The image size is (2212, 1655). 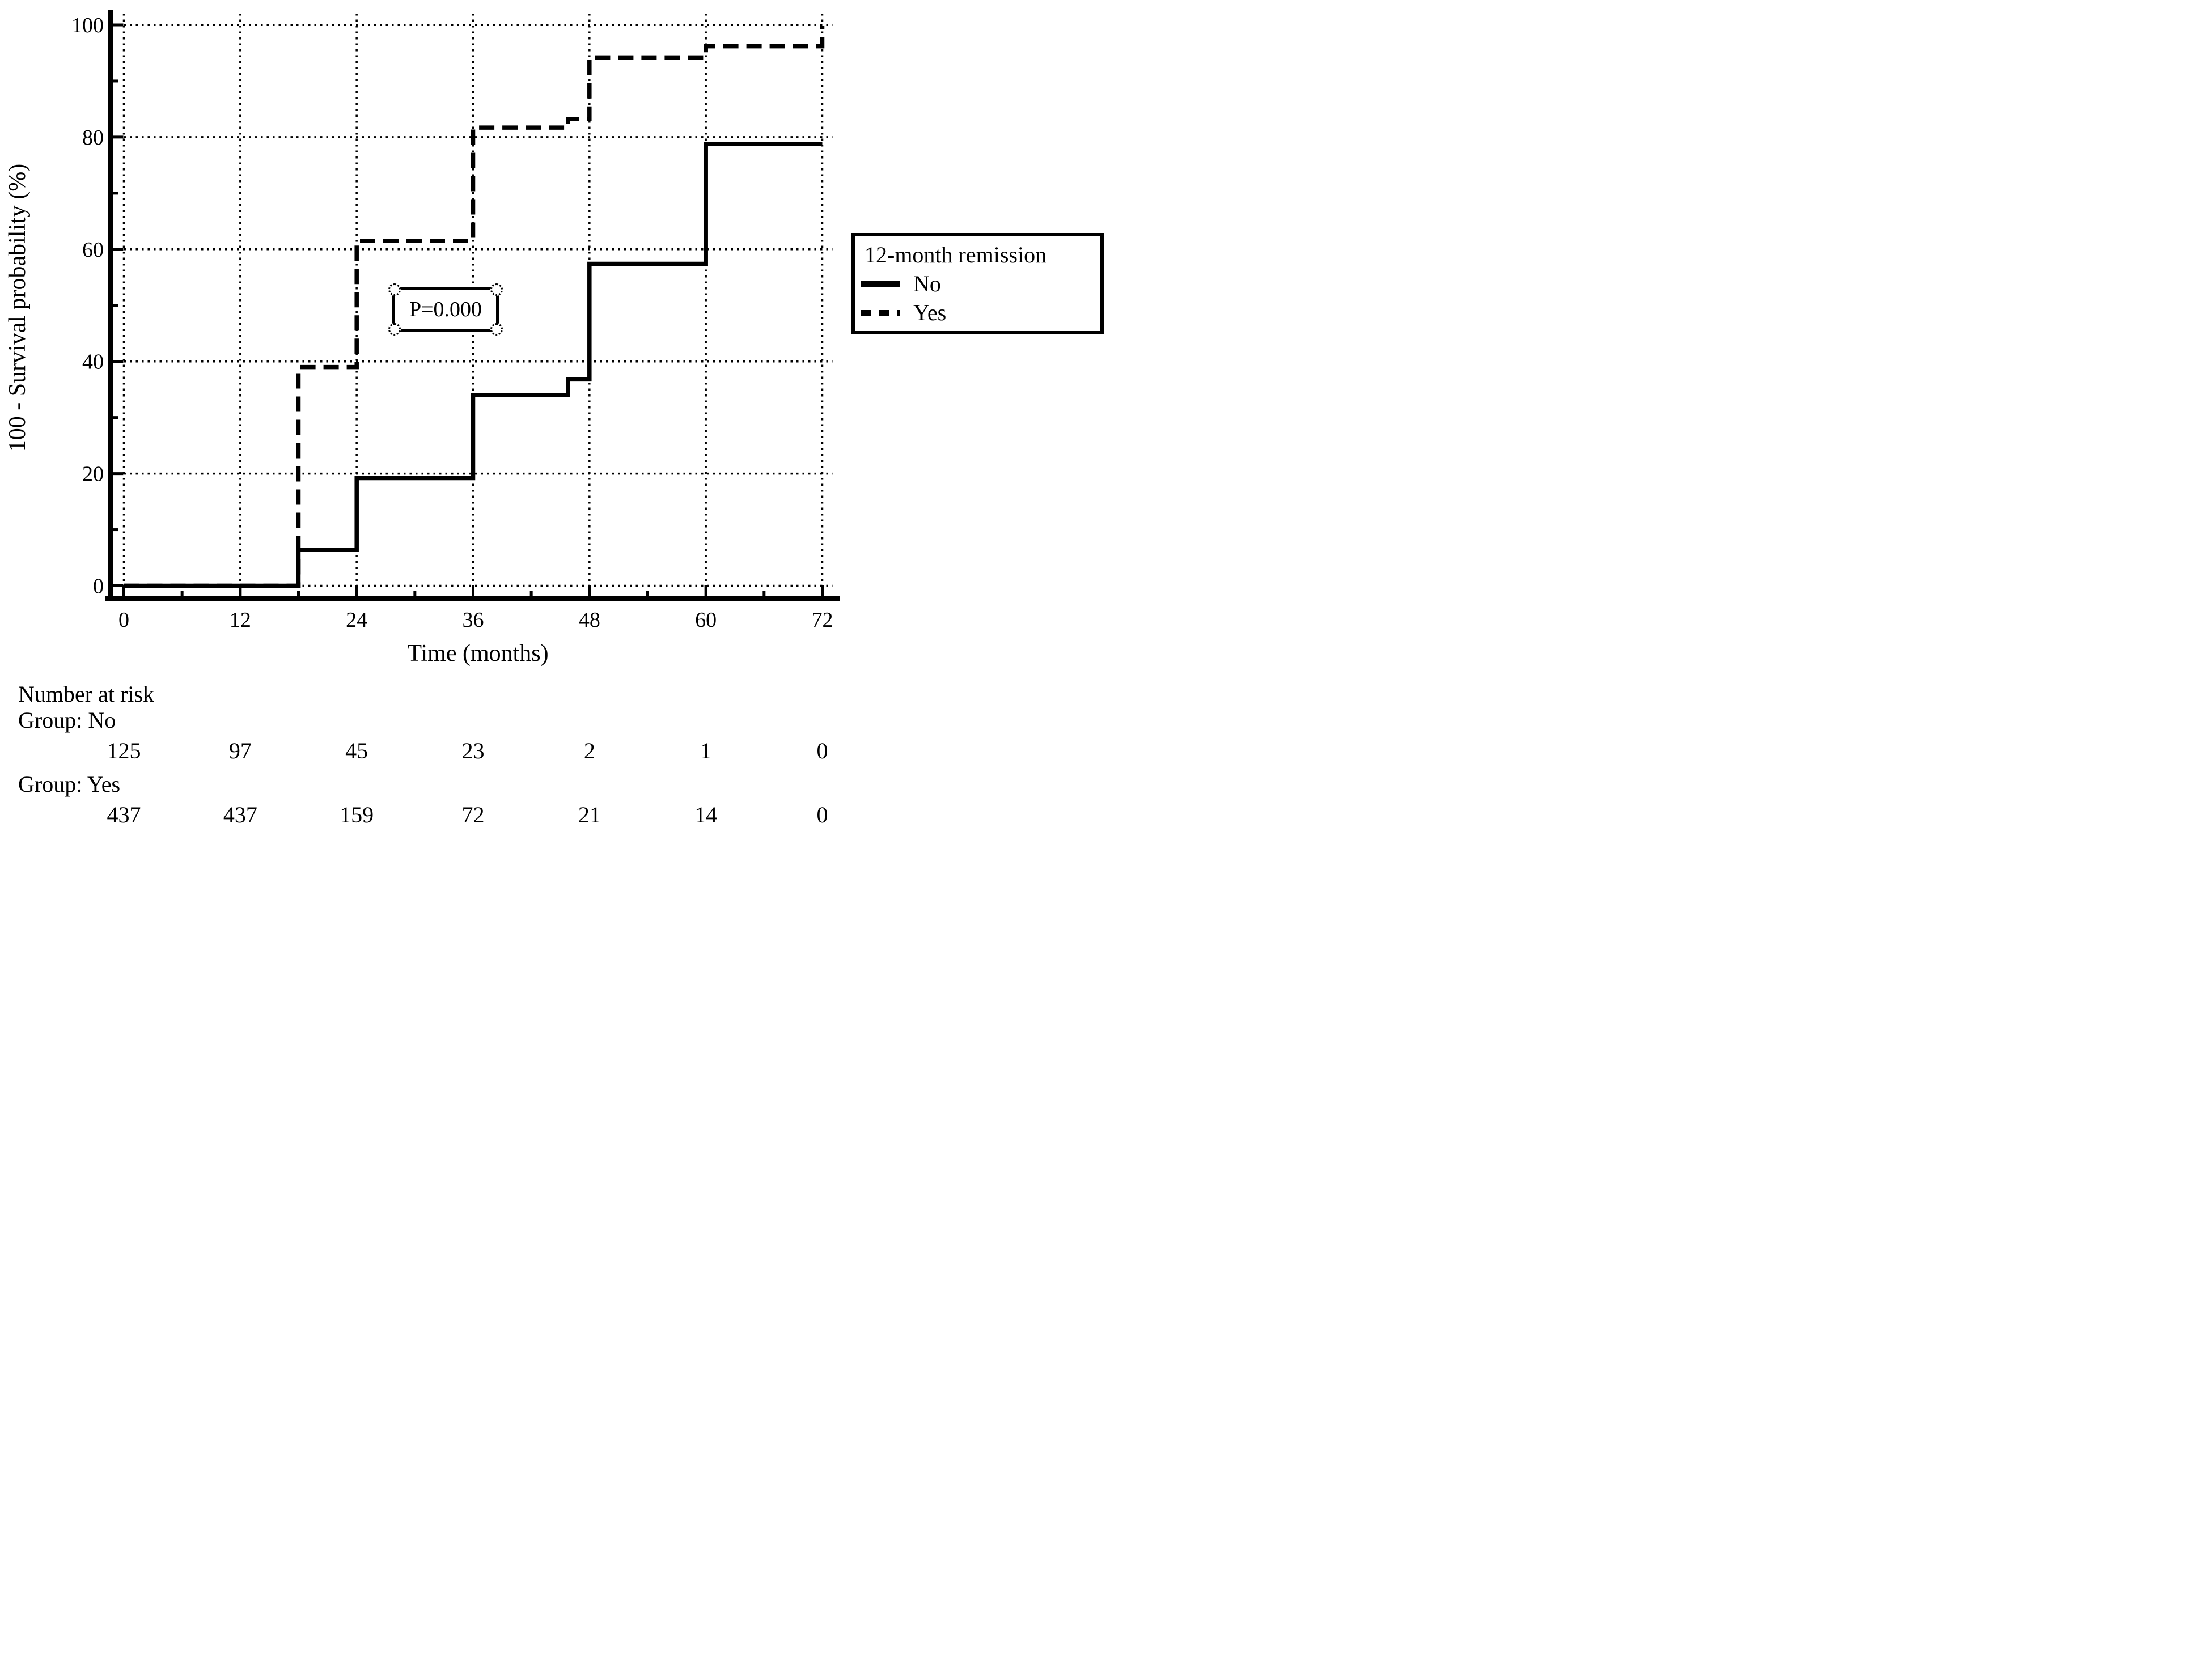 I want to click on legend-solid-line-sample, so click(x=880, y=284).